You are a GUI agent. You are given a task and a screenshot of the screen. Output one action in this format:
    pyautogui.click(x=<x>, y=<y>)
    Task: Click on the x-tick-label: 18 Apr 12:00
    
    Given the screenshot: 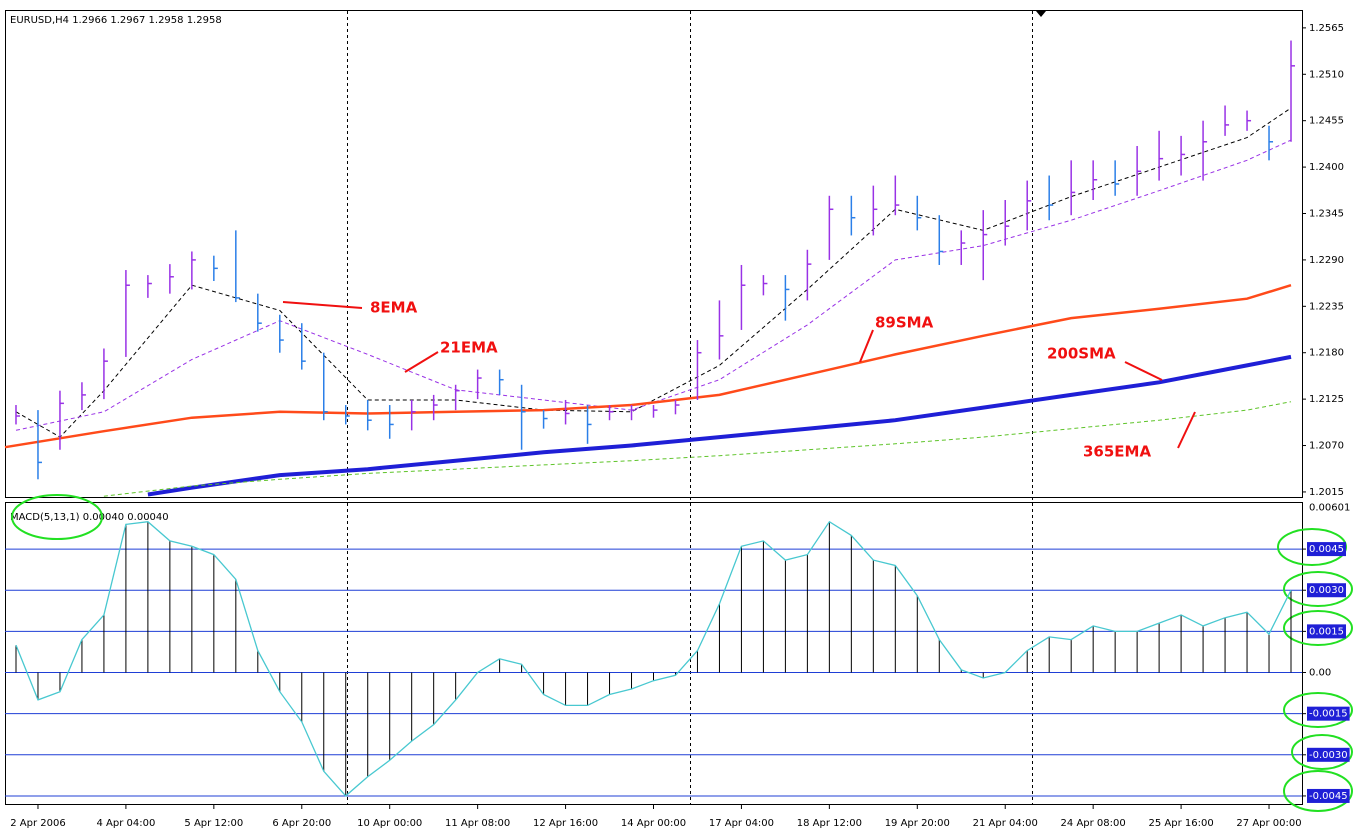 What is the action you would take?
    pyautogui.click(x=829, y=823)
    